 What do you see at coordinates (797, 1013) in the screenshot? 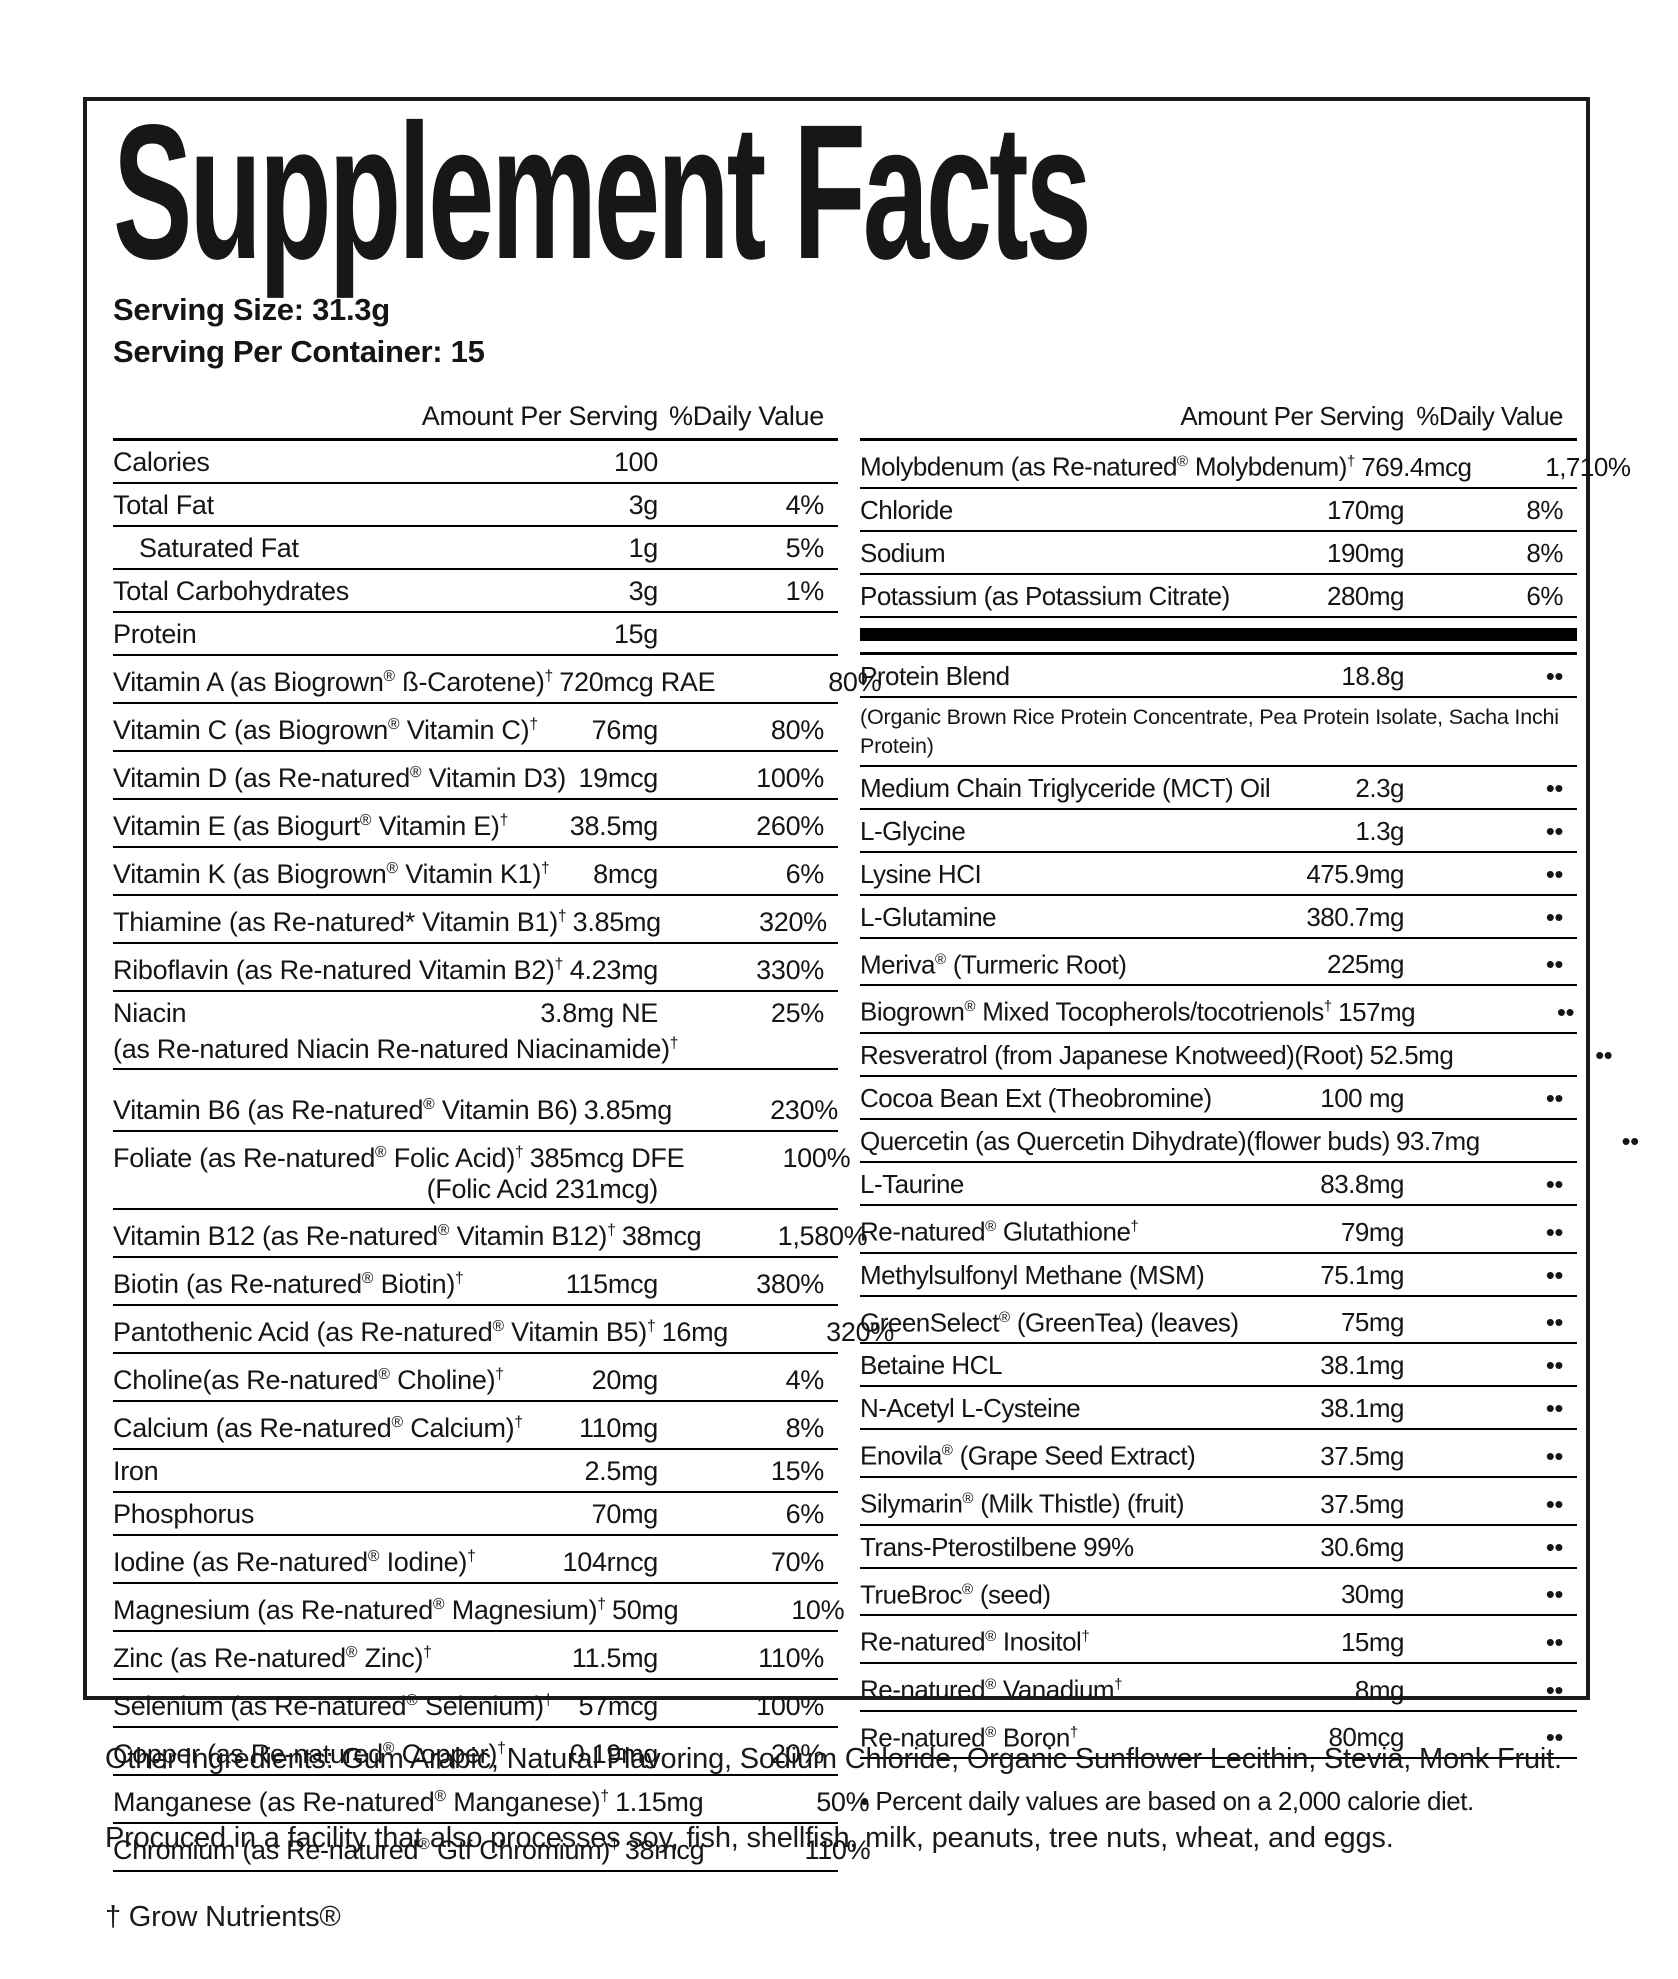
I see `nutrient-daily-value: 25%` at bounding box center [797, 1013].